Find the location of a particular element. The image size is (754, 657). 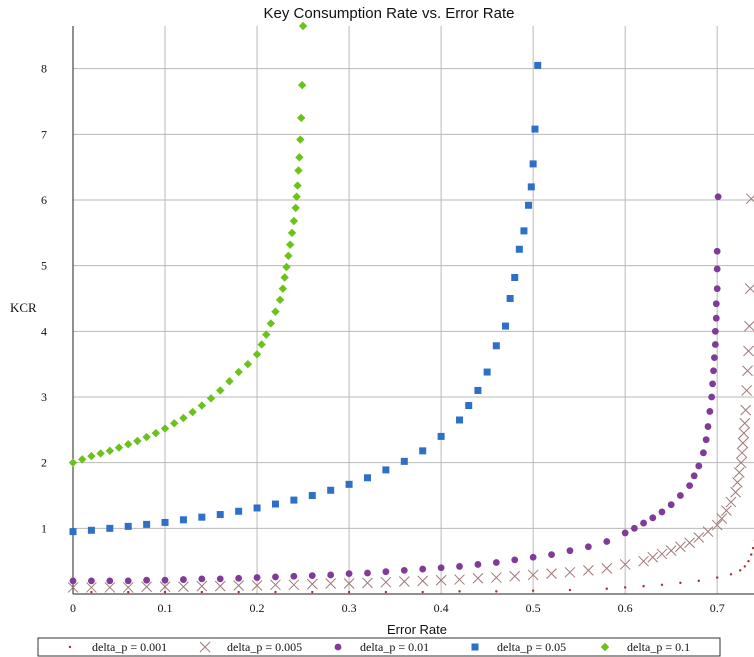

legend-label: delta_p = 0.1 is located at coordinates (658, 647).